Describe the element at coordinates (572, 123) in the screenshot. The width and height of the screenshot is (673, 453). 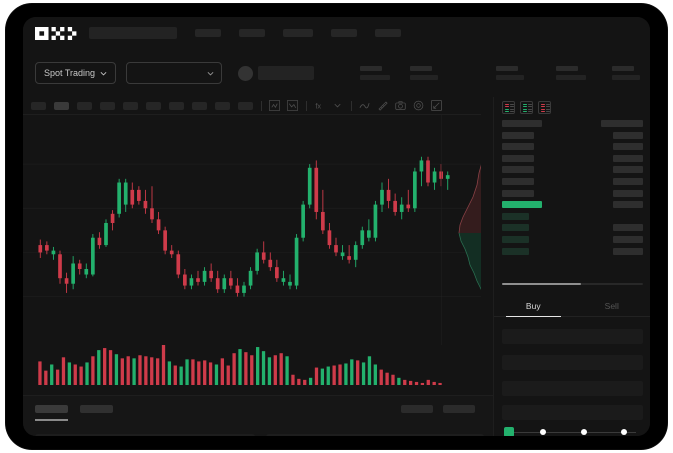
I see `order-book-row-header` at that location.